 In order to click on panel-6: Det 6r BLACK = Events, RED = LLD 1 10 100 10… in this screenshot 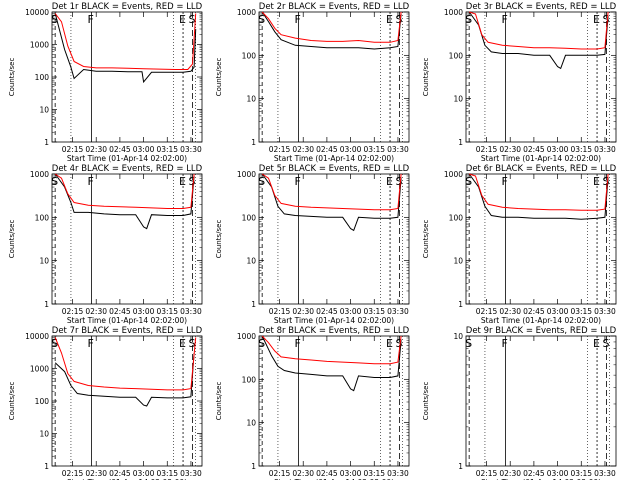, I will do `click(519, 244)`.